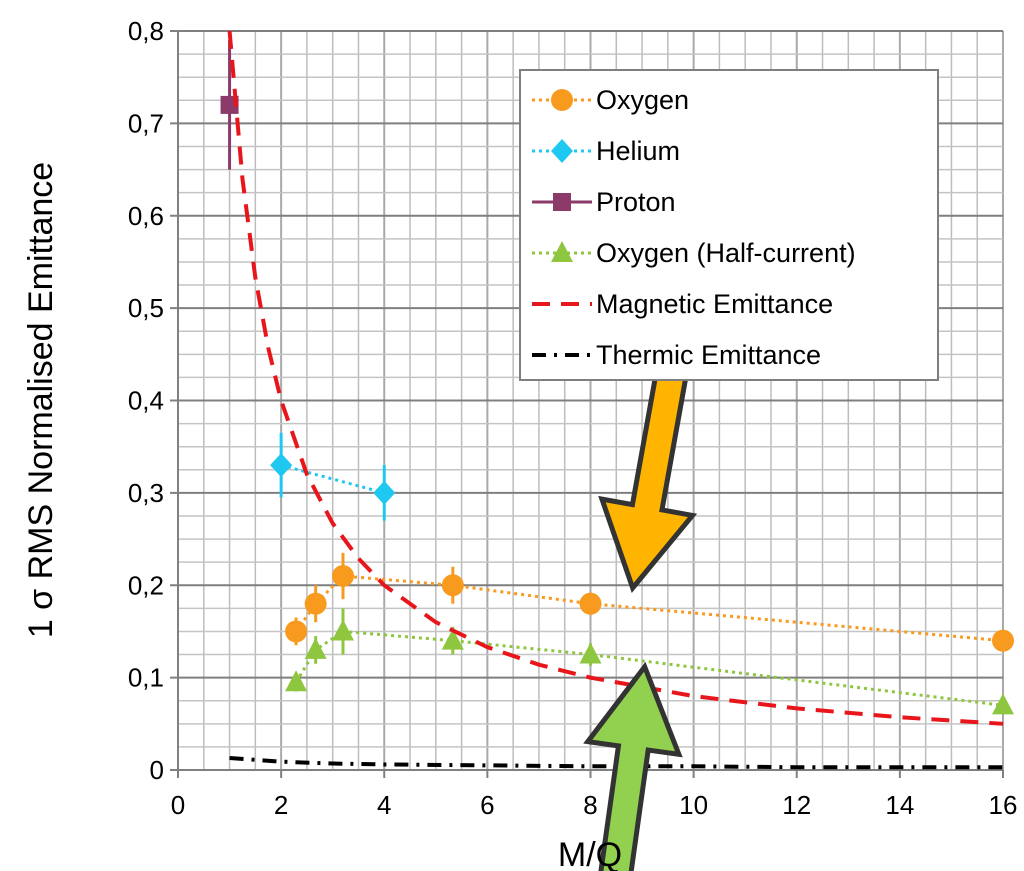  I want to click on legend-item: Oxygen (Half-current), so click(694, 253).